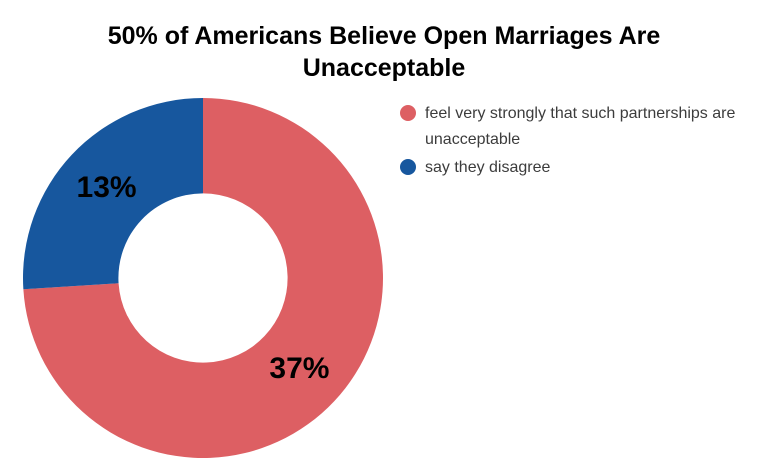 This screenshot has width=768, height=475. What do you see at coordinates (384, 68) in the screenshot?
I see `chart-title-line-2: Unacceptable` at bounding box center [384, 68].